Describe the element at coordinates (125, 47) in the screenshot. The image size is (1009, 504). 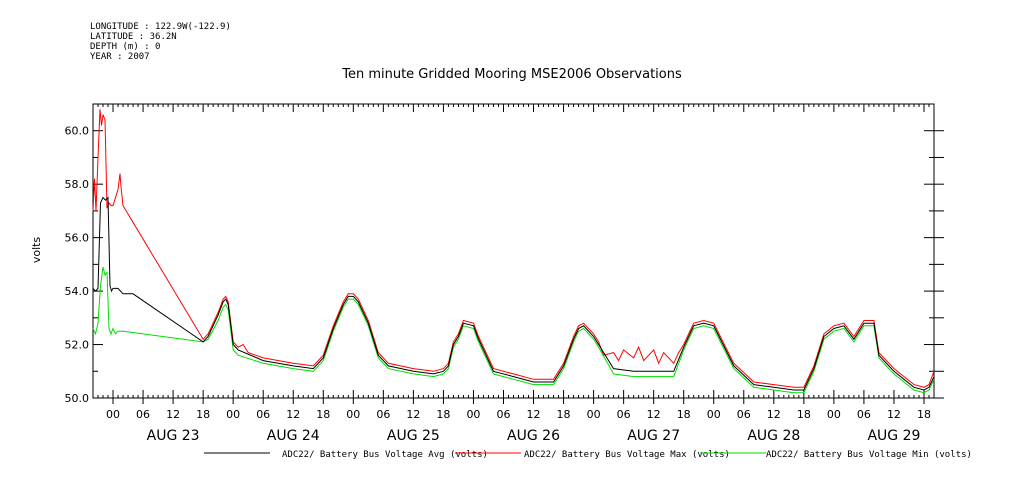
I see `depth-text: DEPTH (m) : 0` at that location.